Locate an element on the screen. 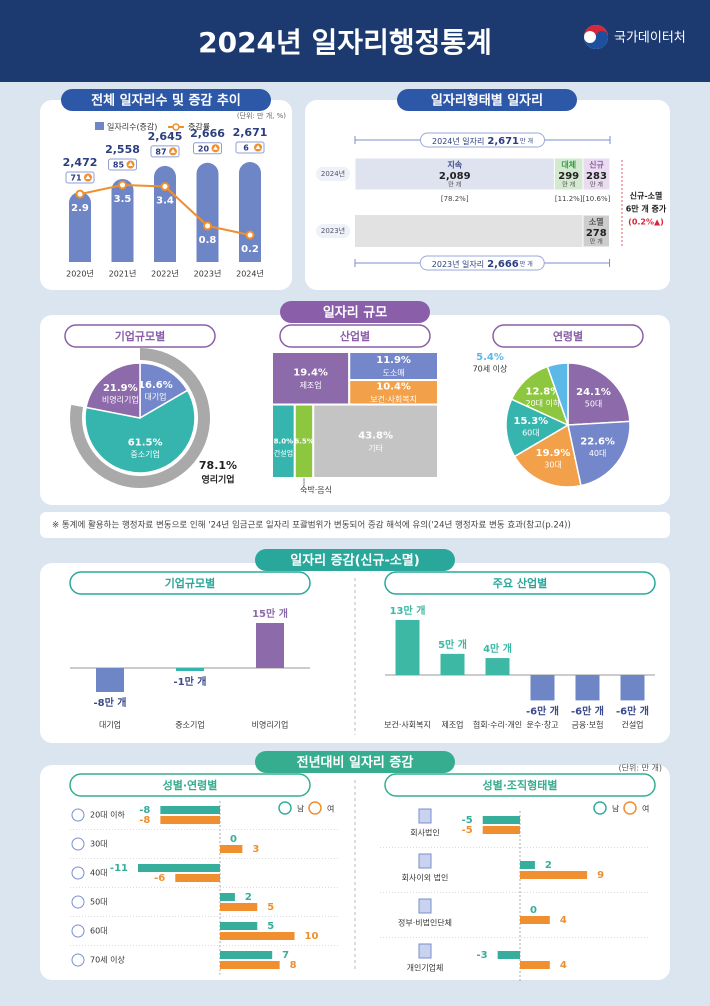  slice-name: 대기업 is located at coordinates (155, 397).